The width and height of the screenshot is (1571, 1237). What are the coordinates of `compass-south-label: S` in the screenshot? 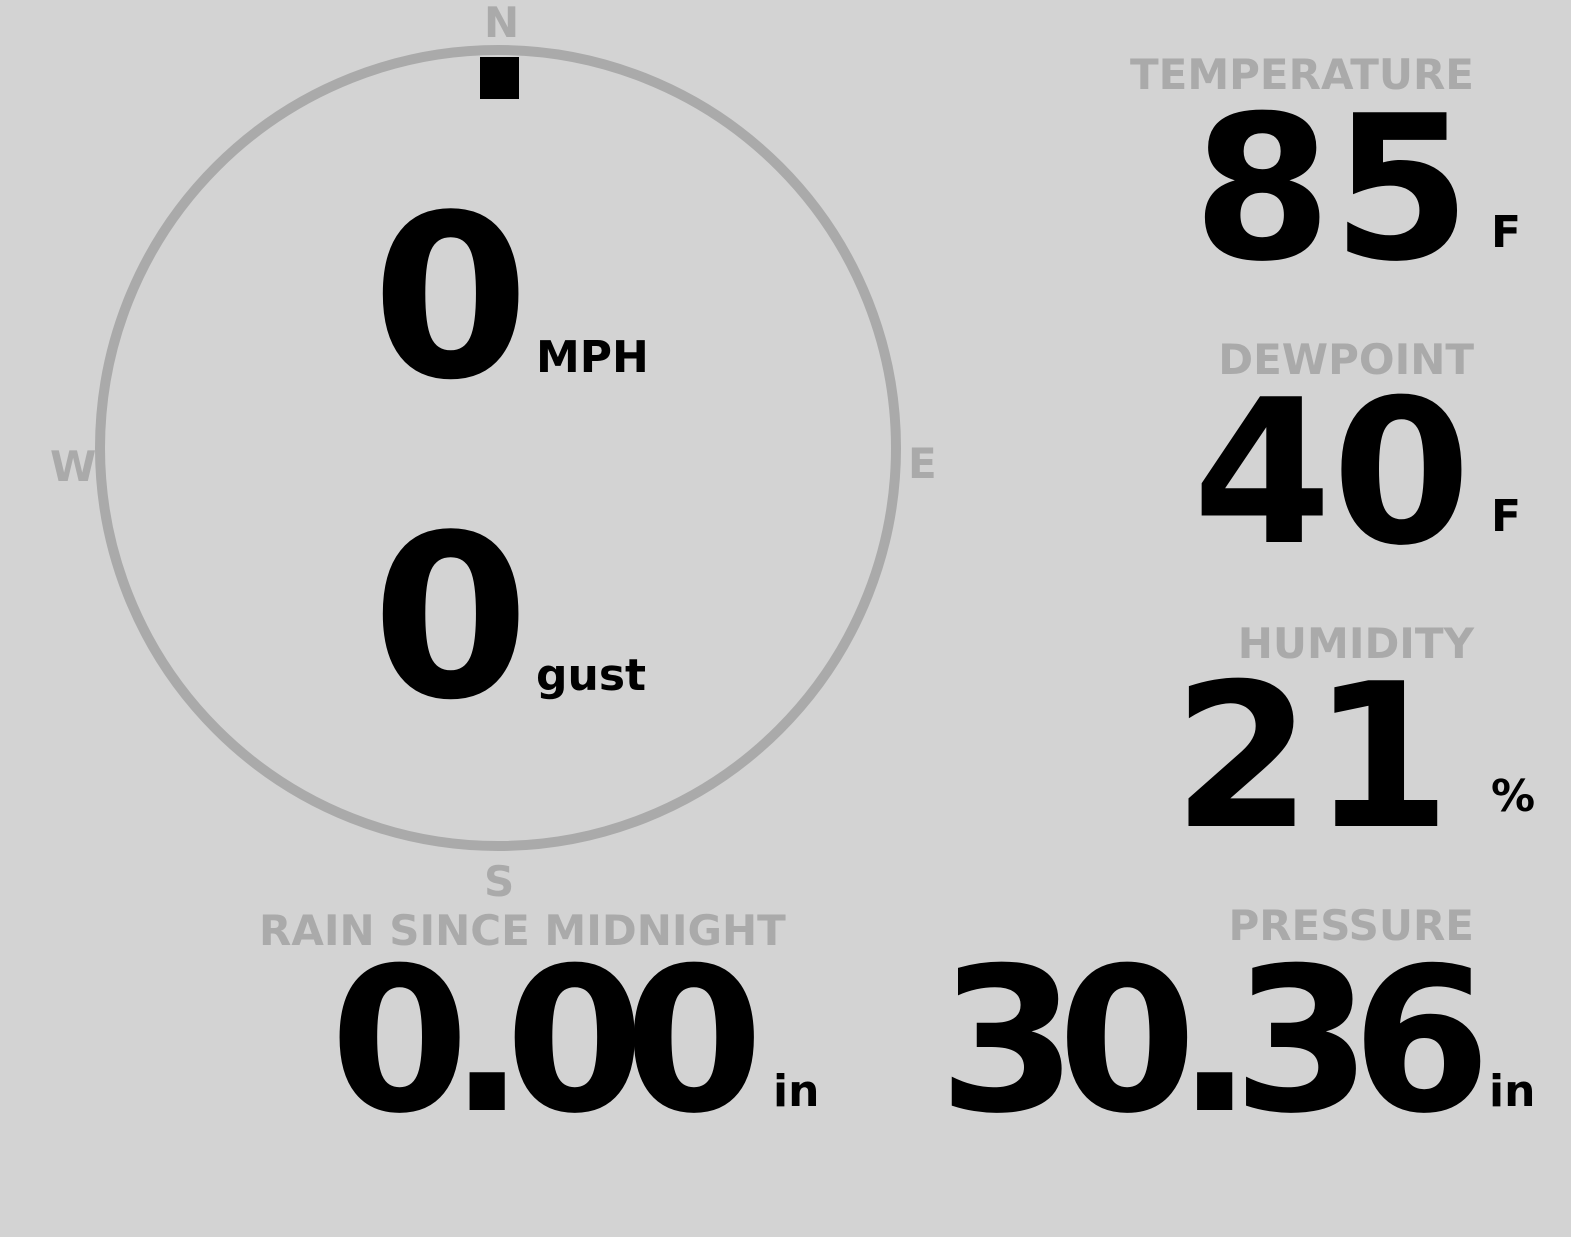 It's located at (499, 881).